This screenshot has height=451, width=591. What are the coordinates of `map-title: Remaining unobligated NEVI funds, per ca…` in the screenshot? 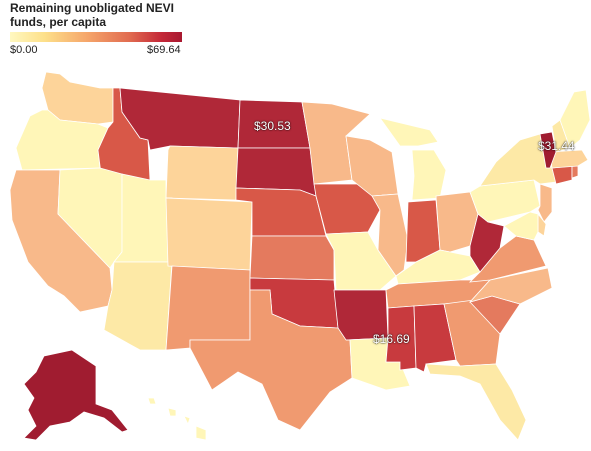 It's located at (92, 15).